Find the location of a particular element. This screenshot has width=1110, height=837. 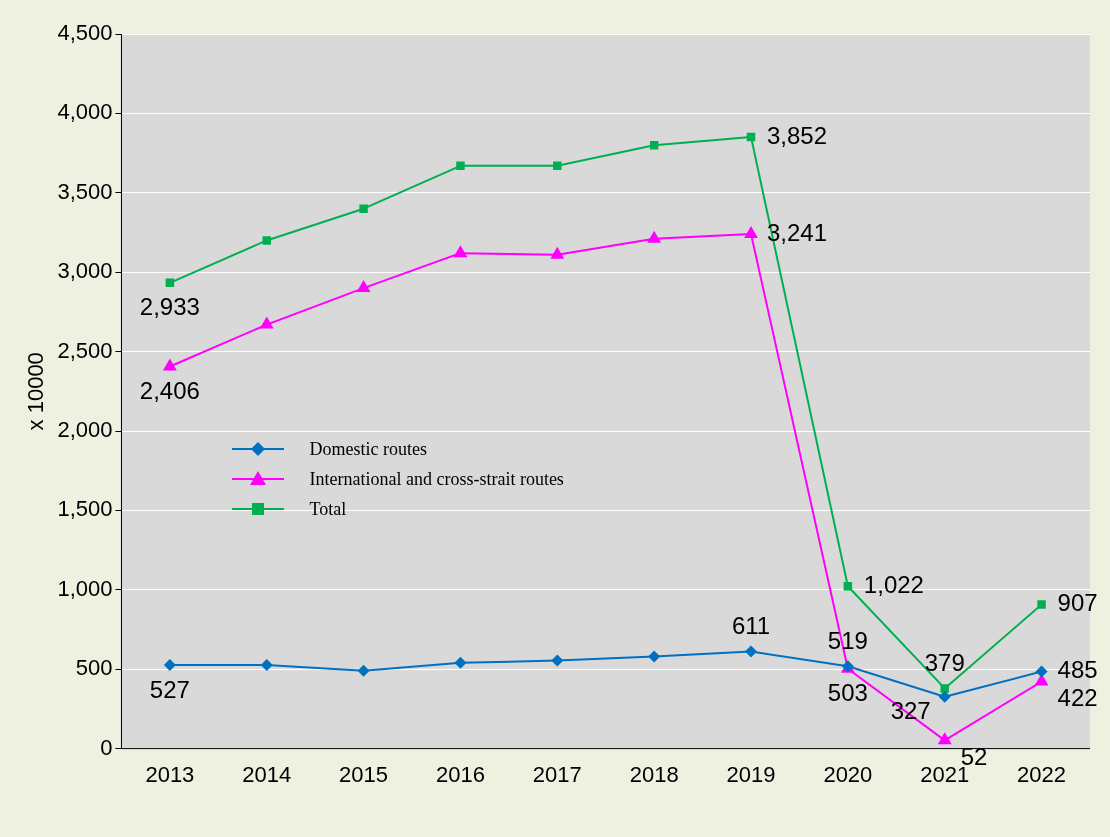

x-tick-label: 2017 is located at coordinates (557, 774).